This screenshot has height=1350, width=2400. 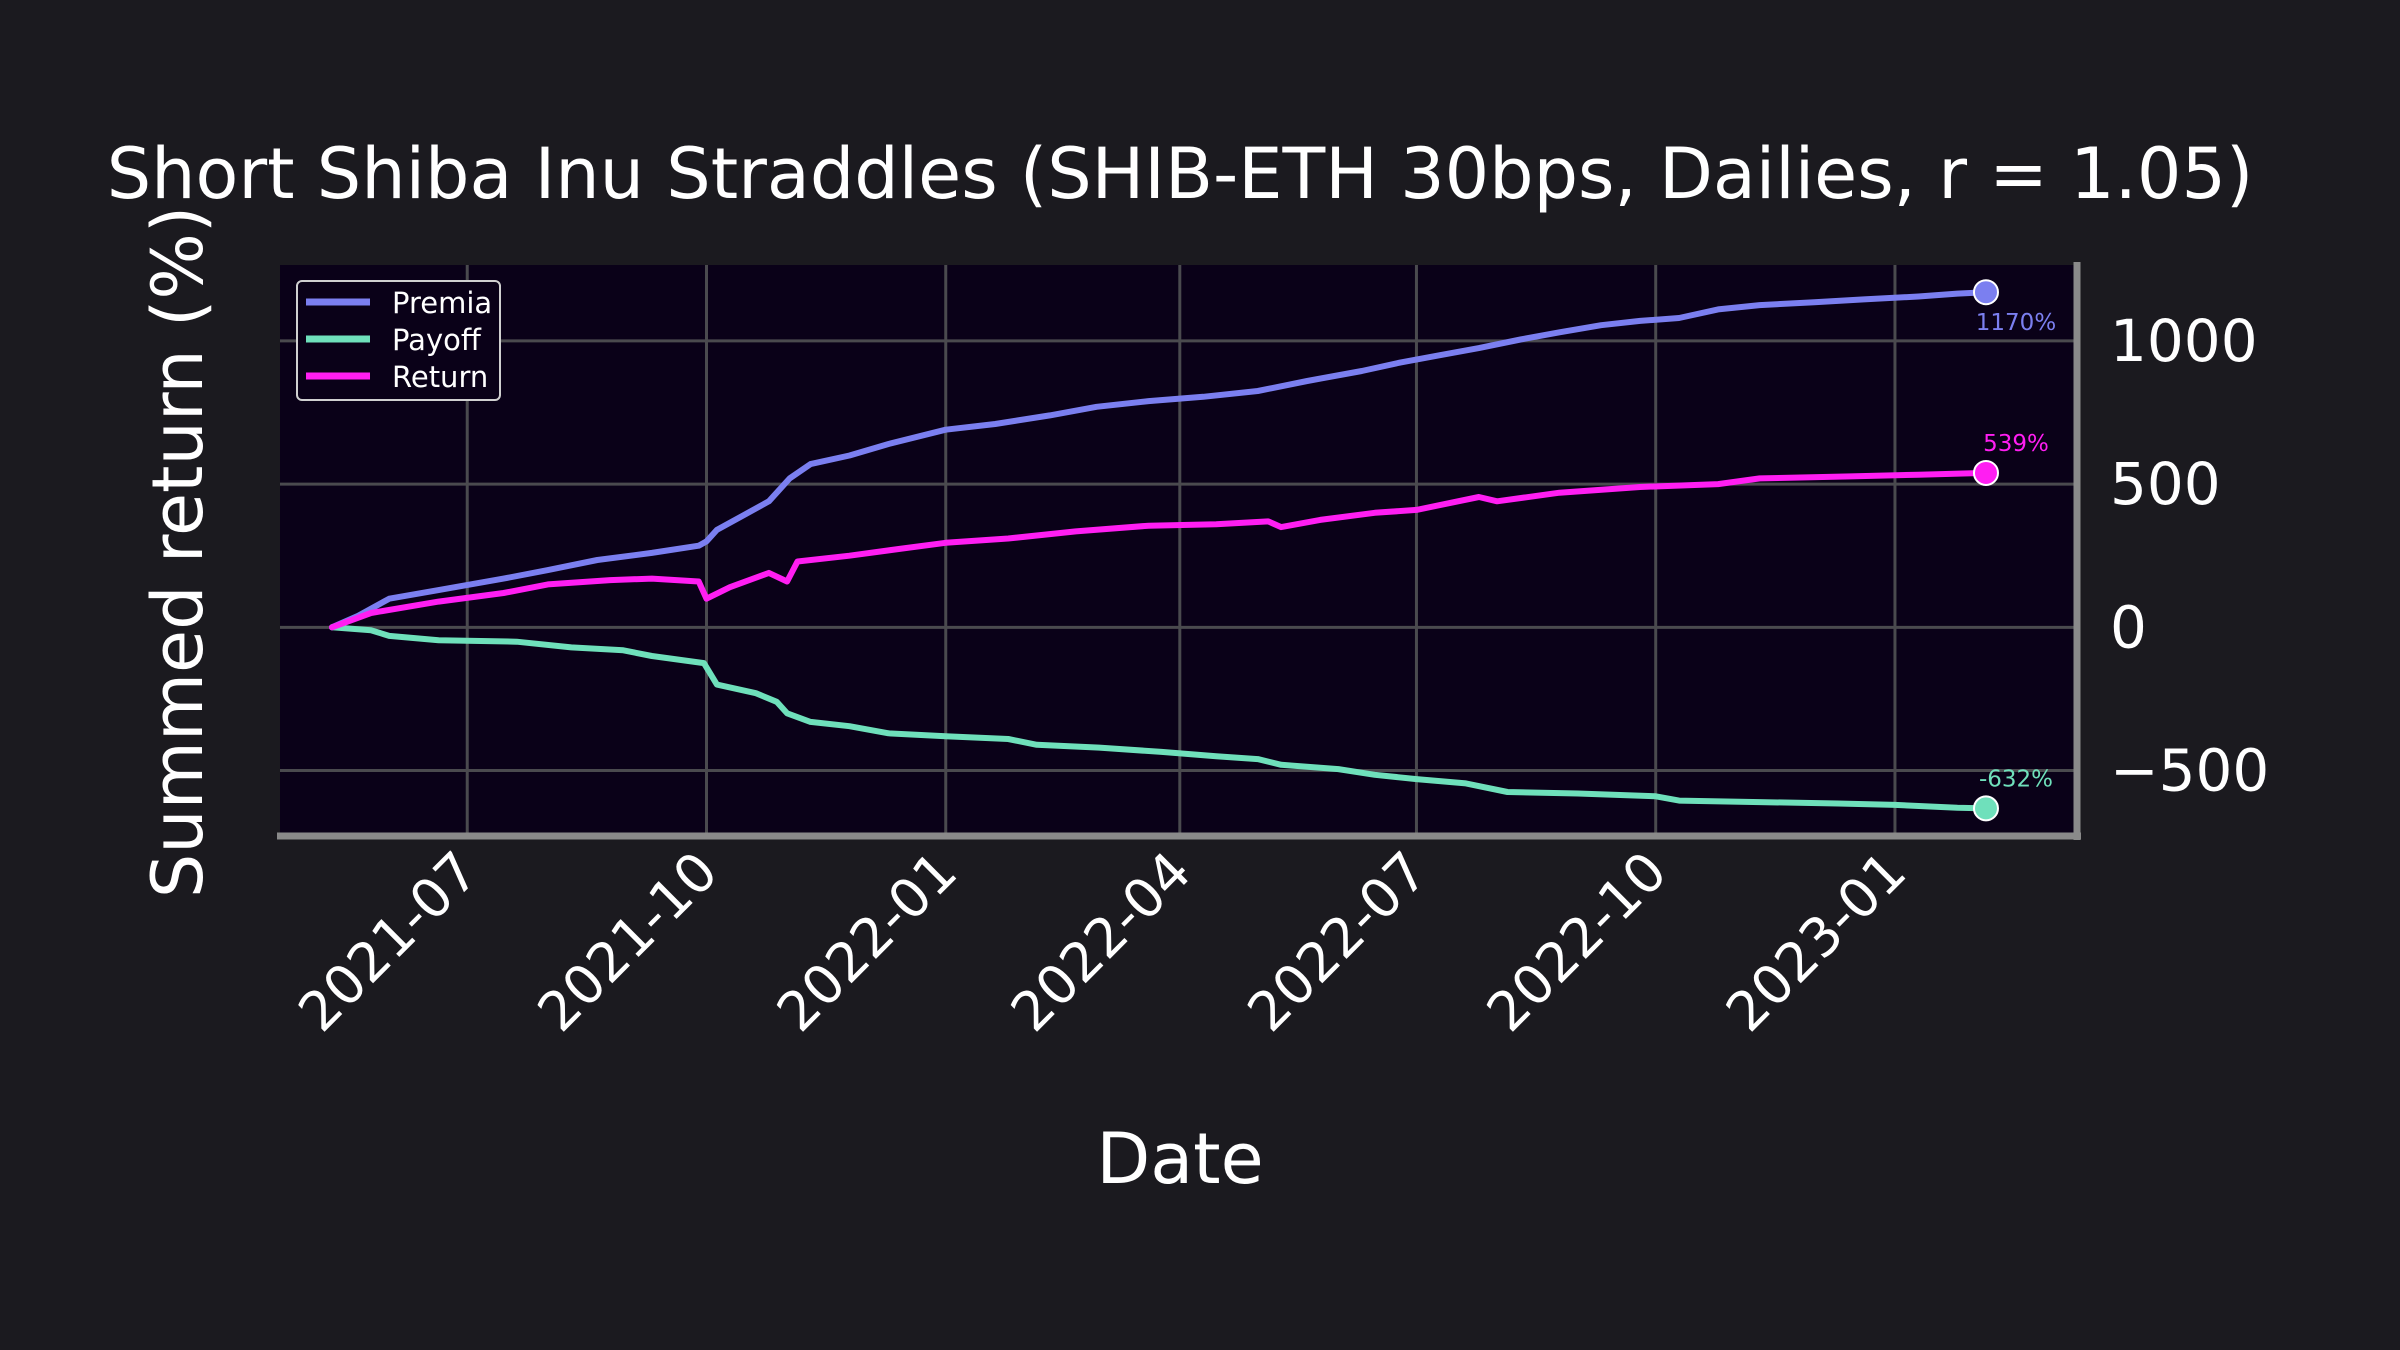 I want to click on y-tick-label: 0, so click(x=2128, y=627).